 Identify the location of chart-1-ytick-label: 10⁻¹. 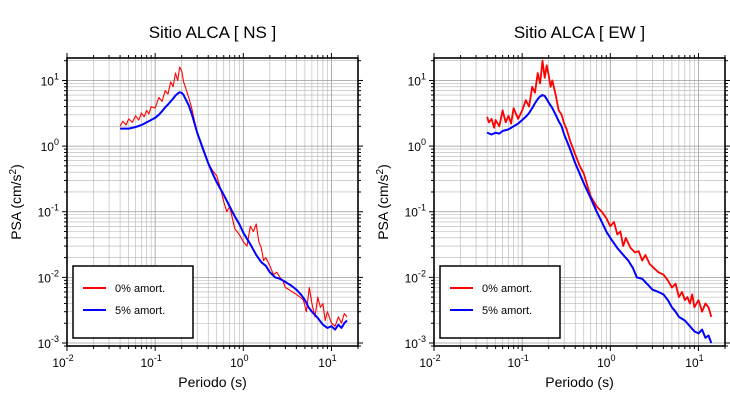
(48, 211).